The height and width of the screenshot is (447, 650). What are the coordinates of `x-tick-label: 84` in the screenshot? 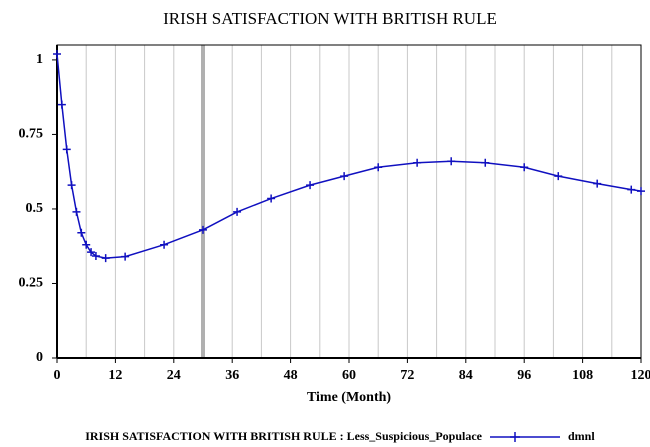 It's located at (466, 375).